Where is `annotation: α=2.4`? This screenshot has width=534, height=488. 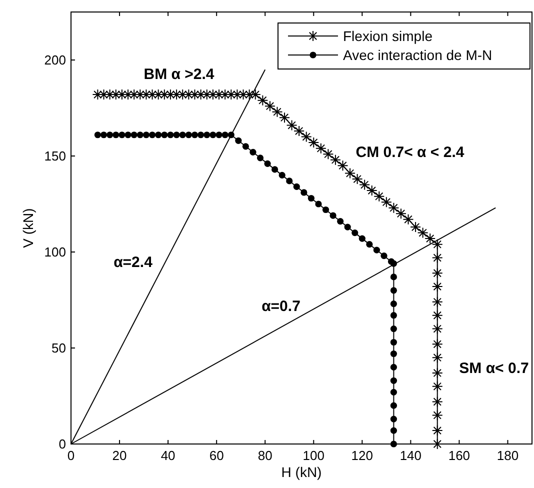 annotation: α=2.4 is located at coordinates (134, 262).